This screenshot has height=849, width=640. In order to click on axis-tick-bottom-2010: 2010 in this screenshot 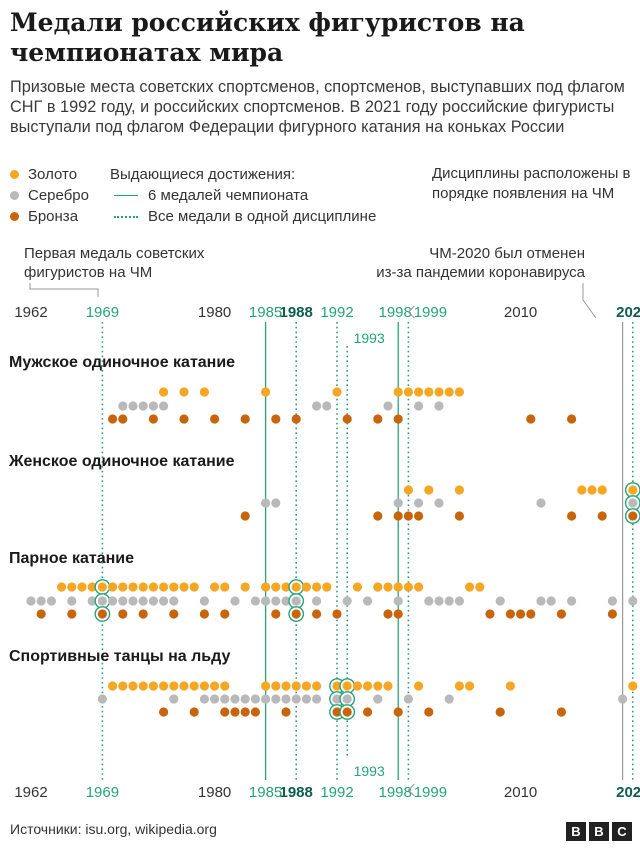, I will do `click(520, 792)`.